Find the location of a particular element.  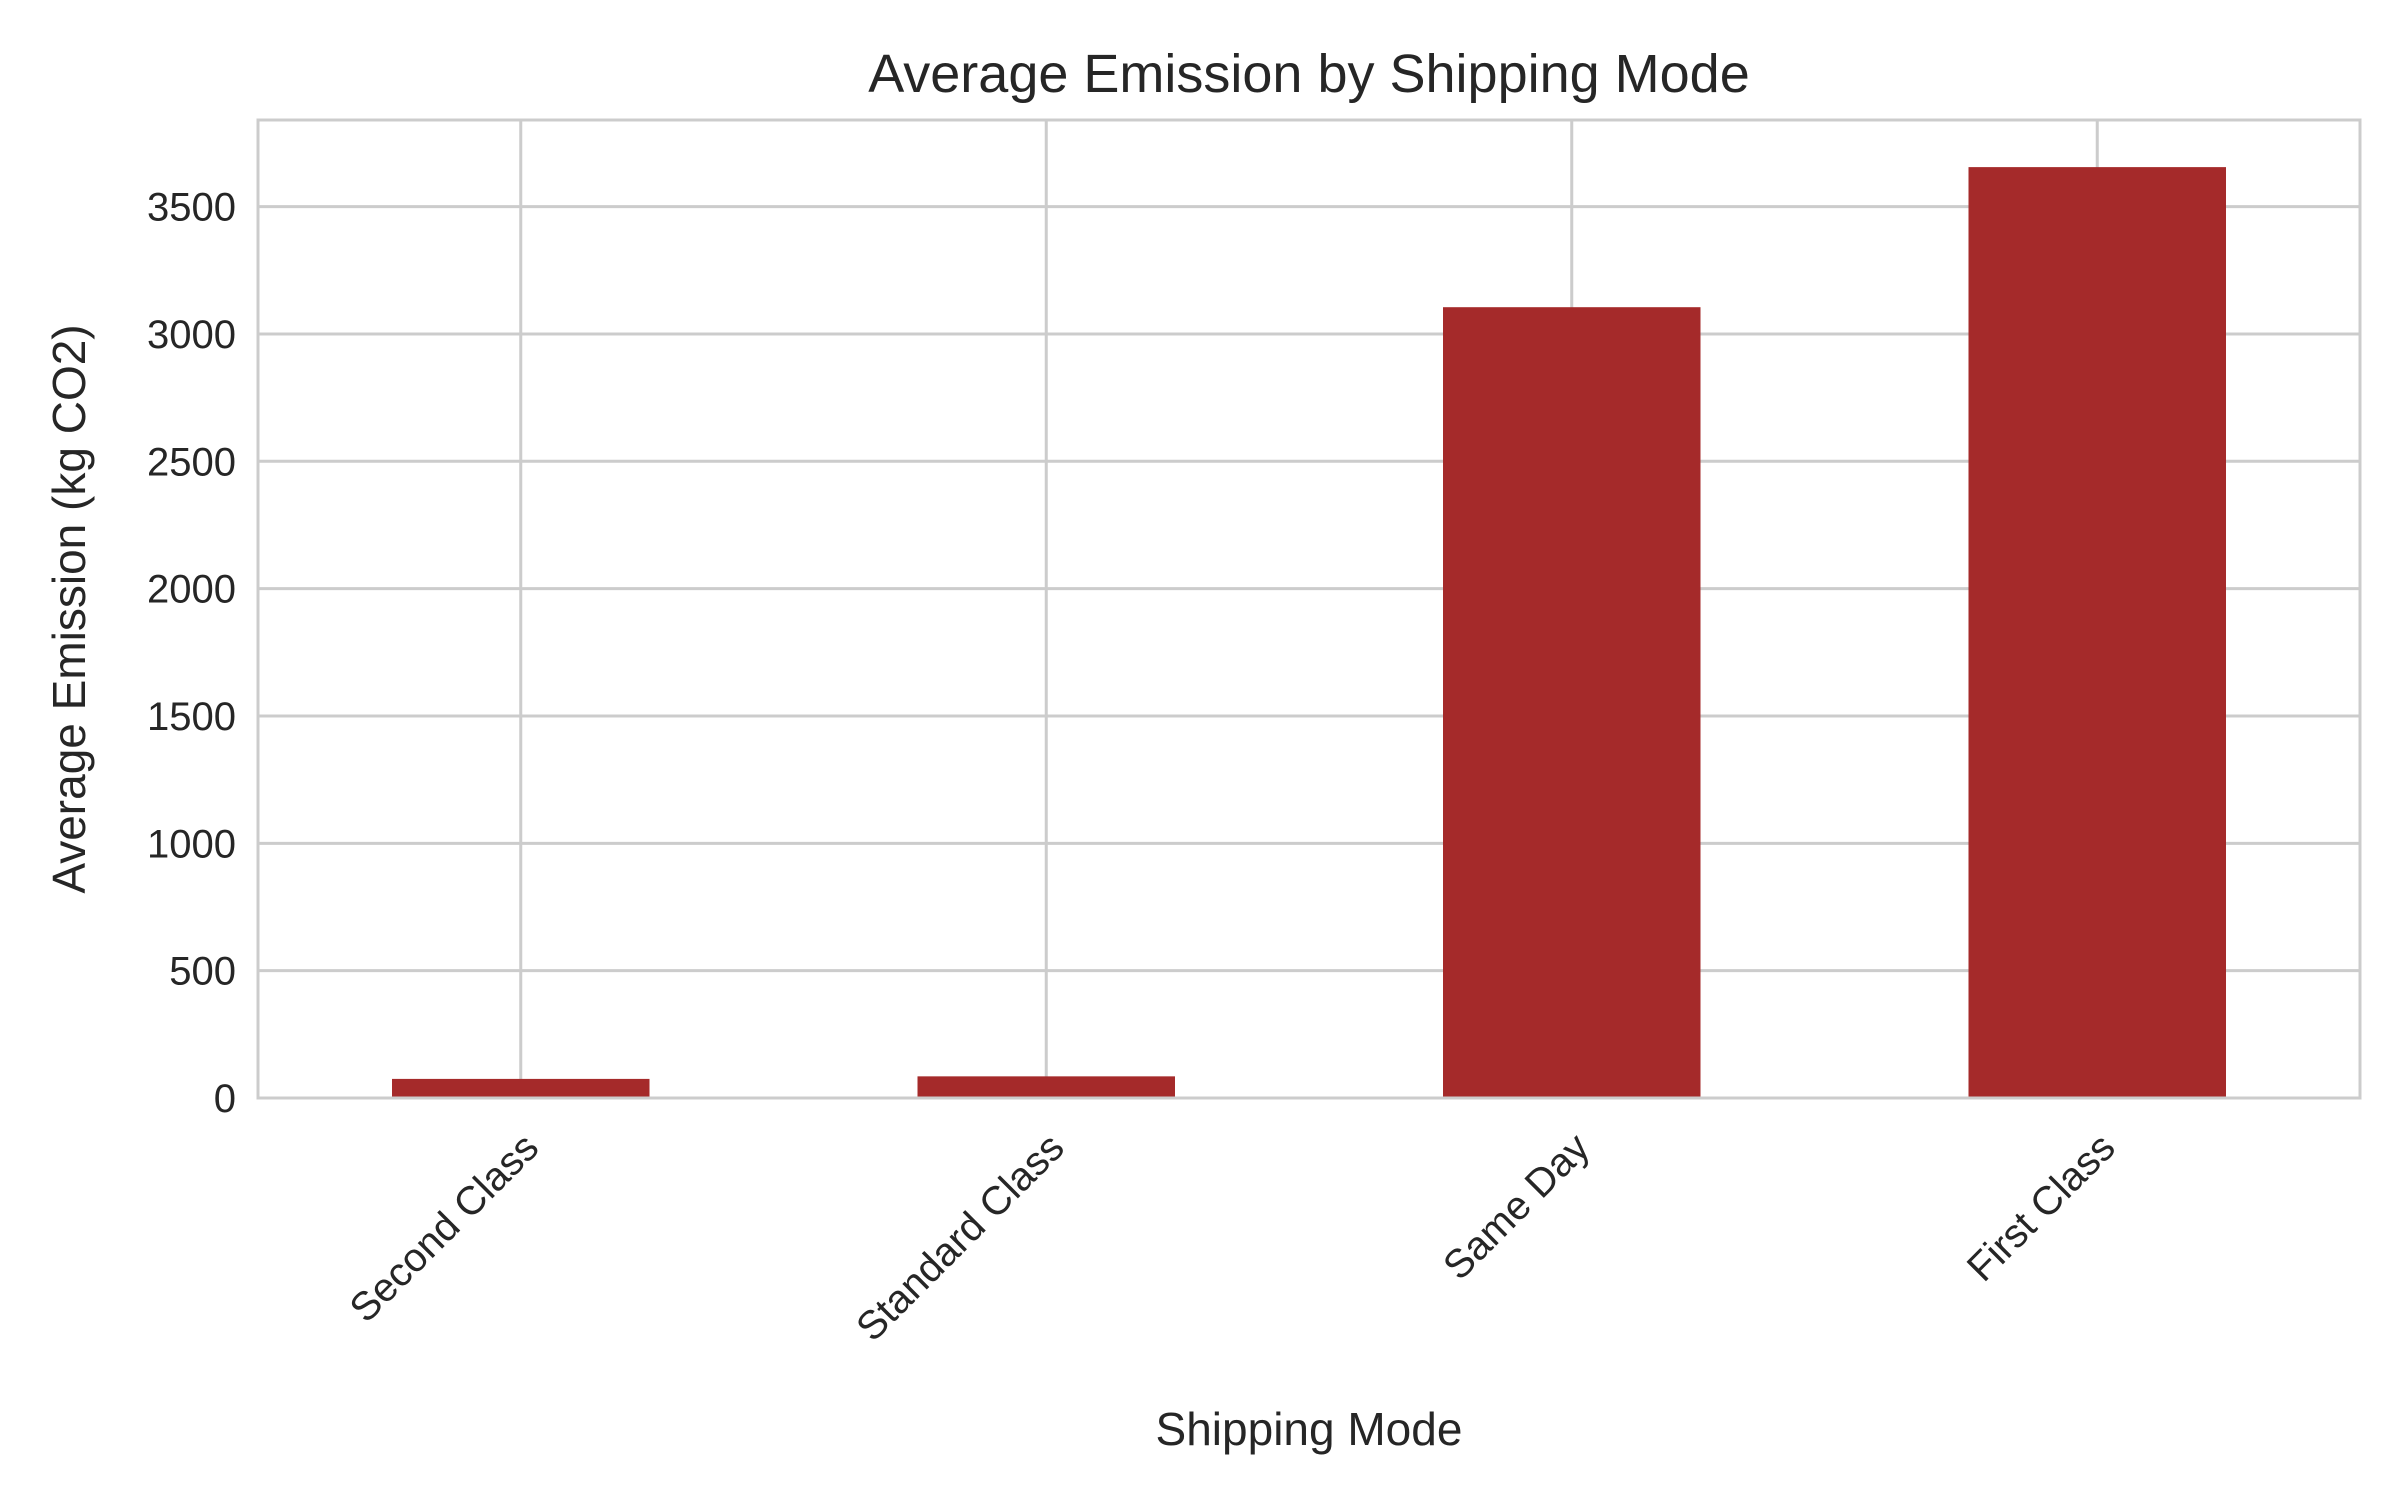

bar-second-class is located at coordinates (521, 1088).